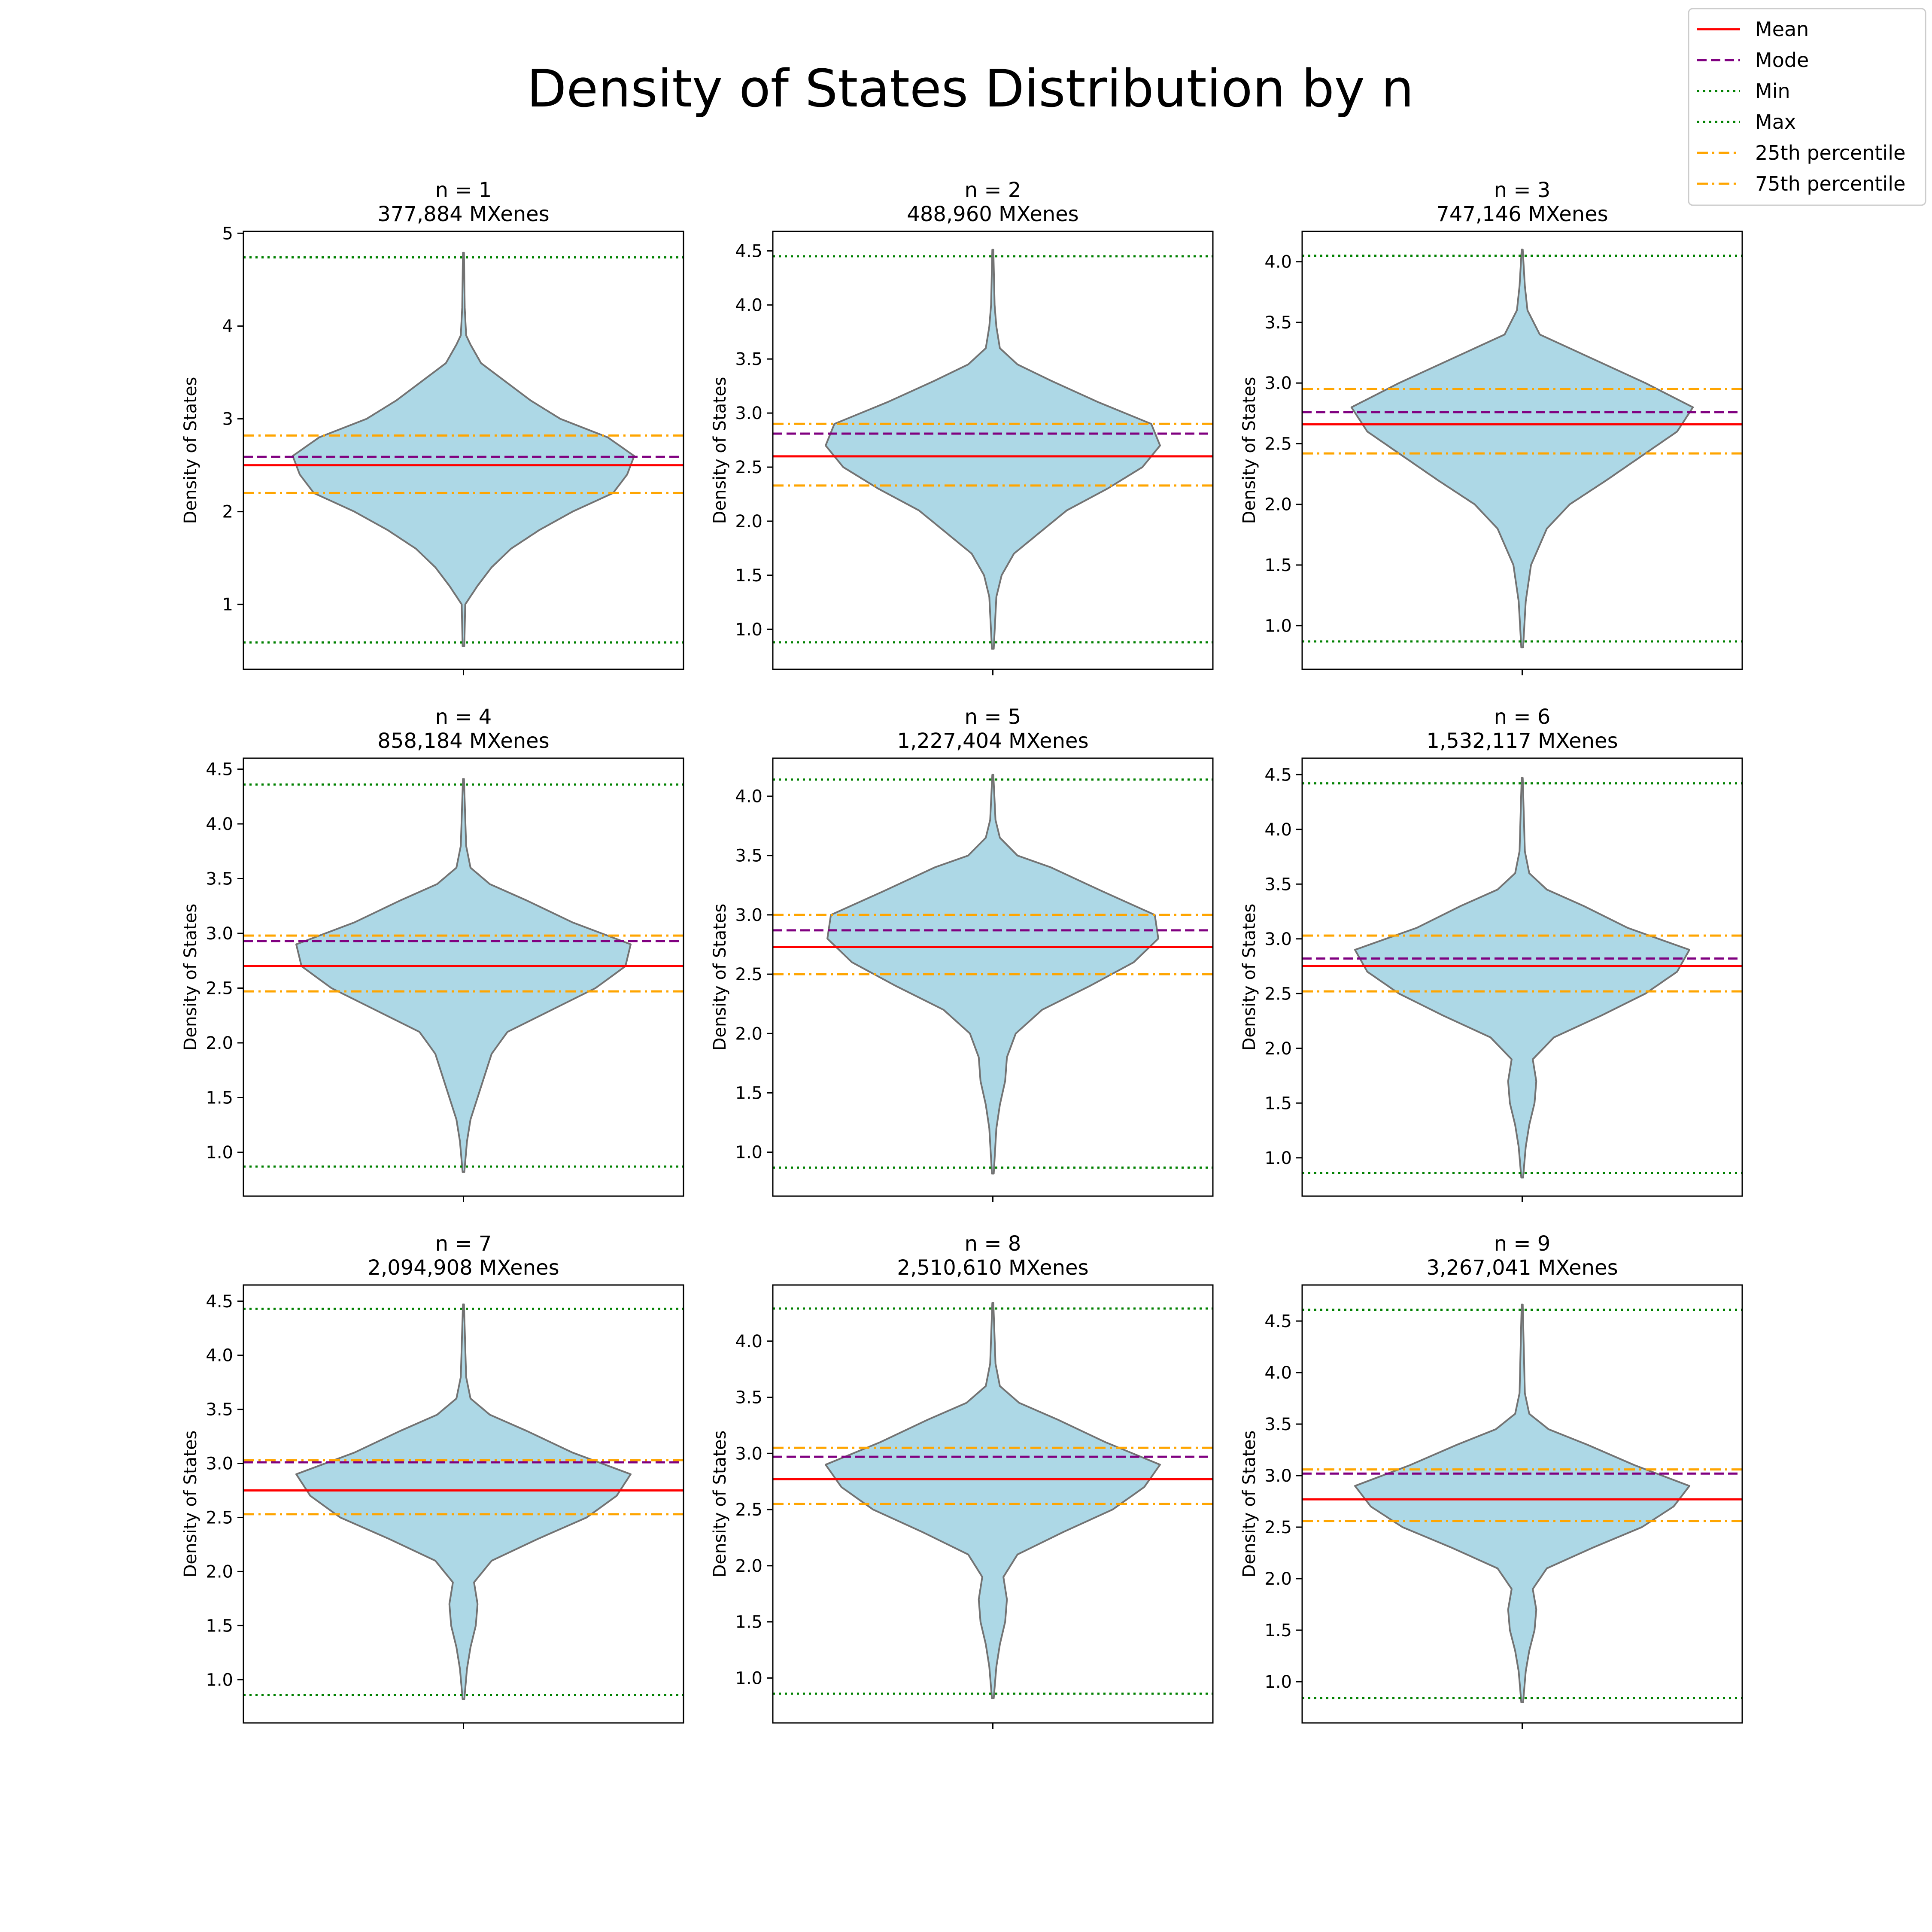 The width and height of the screenshot is (1932, 1932). What do you see at coordinates (219, 1356) in the screenshot?
I see `panel-7-ytick-label: 4.0` at bounding box center [219, 1356].